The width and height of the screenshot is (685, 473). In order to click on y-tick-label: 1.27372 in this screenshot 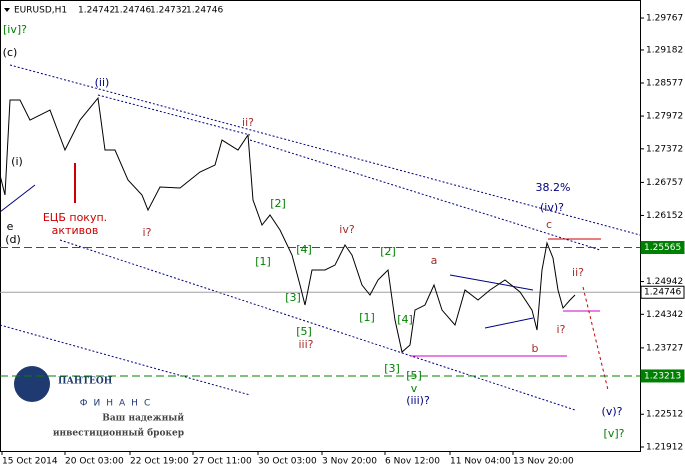, I will do `click(664, 149)`.